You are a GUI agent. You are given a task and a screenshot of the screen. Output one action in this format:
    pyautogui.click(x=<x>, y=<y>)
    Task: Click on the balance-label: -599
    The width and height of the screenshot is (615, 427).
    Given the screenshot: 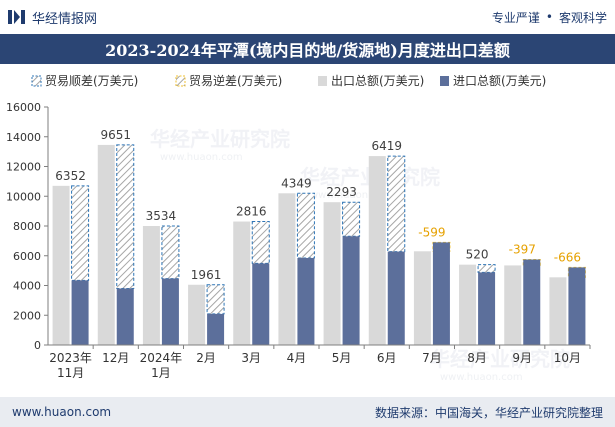 What is the action you would take?
    pyautogui.click(x=431, y=232)
    